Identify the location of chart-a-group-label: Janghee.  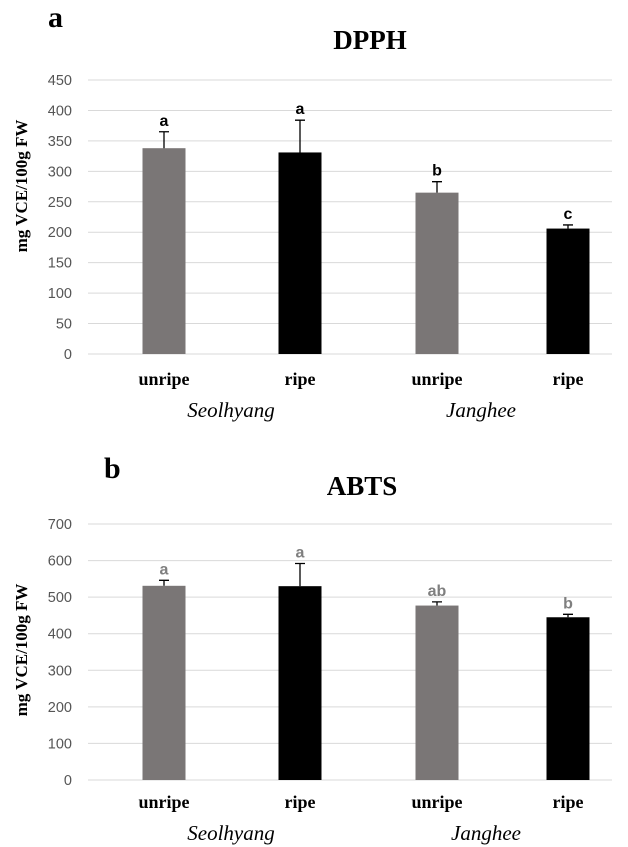
(481, 410).